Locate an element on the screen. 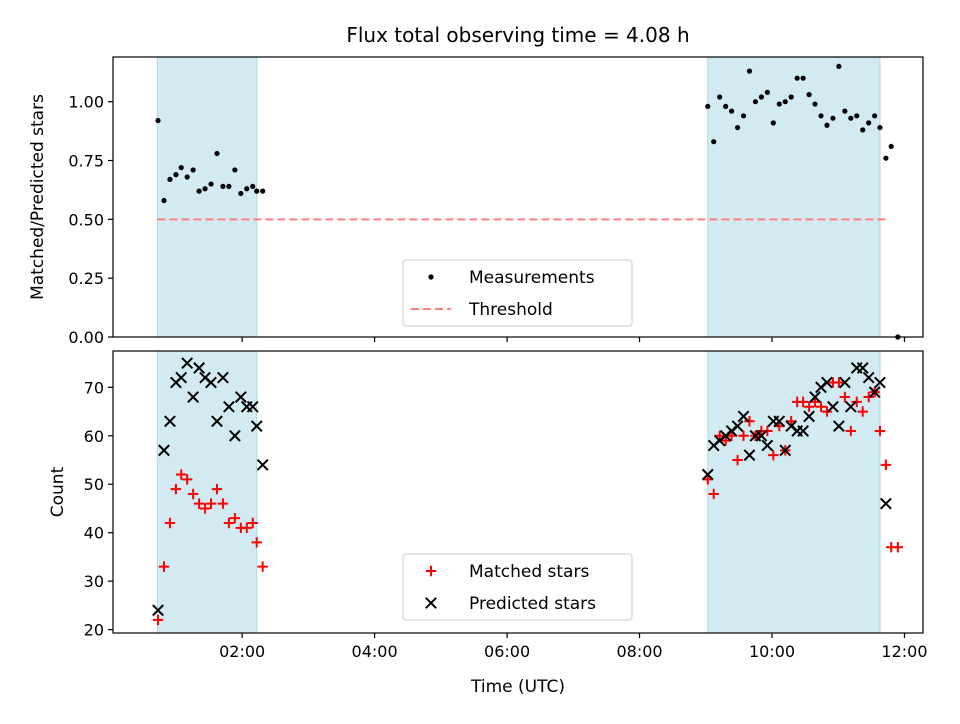 The width and height of the screenshot is (960, 724). y-tick-label: 20 is located at coordinates (94, 630).